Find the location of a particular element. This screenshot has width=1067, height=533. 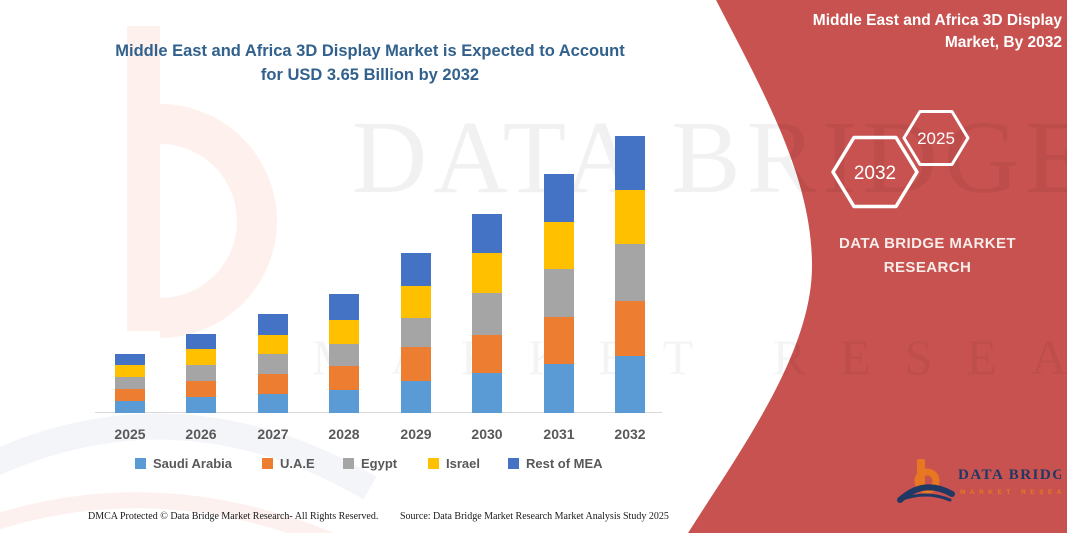

bar-segment-u-a-e-2028 is located at coordinates (344, 378).